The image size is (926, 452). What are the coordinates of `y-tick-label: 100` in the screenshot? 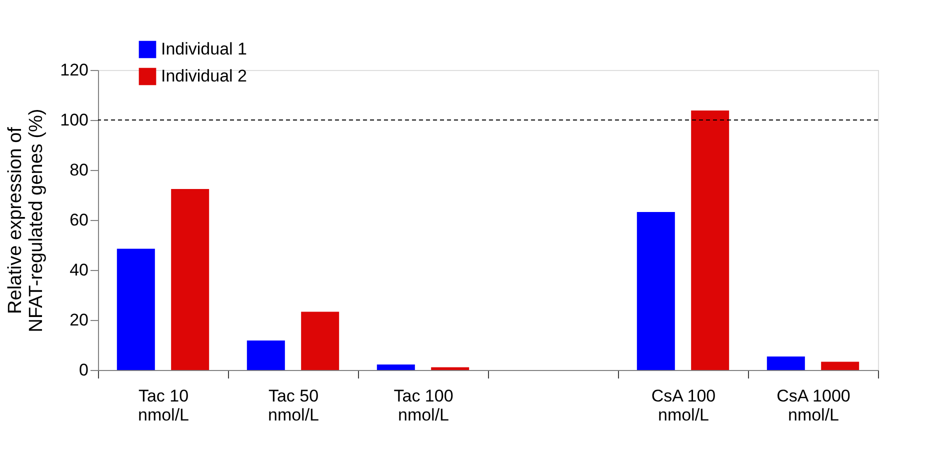 It's located at (74, 120).